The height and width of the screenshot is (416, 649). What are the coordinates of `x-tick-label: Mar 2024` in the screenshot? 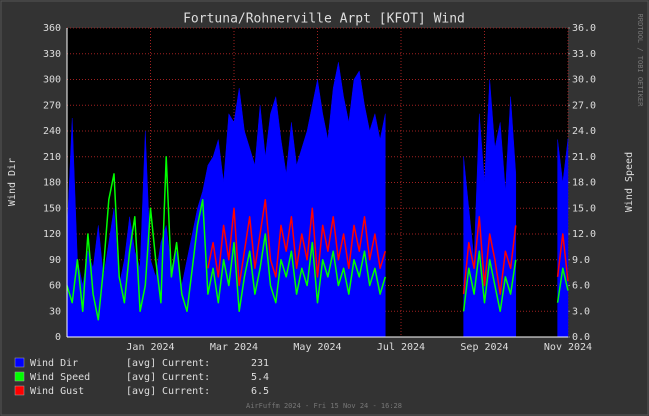 It's located at (234, 347).